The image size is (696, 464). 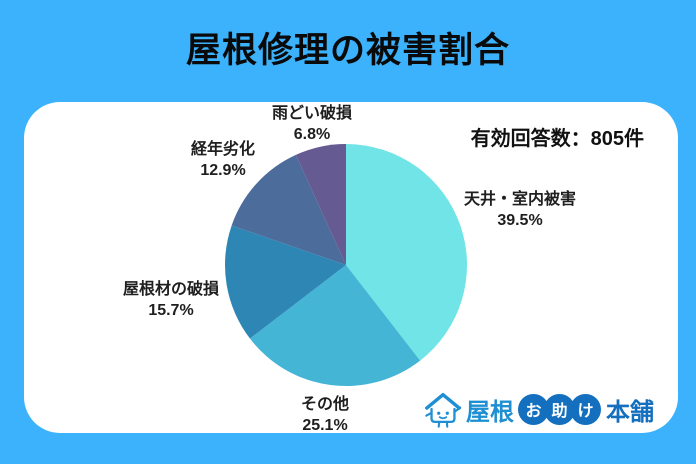 What do you see at coordinates (325, 425) in the screenshot?
I see `pie-label-percent: 25.1%` at bounding box center [325, 425].